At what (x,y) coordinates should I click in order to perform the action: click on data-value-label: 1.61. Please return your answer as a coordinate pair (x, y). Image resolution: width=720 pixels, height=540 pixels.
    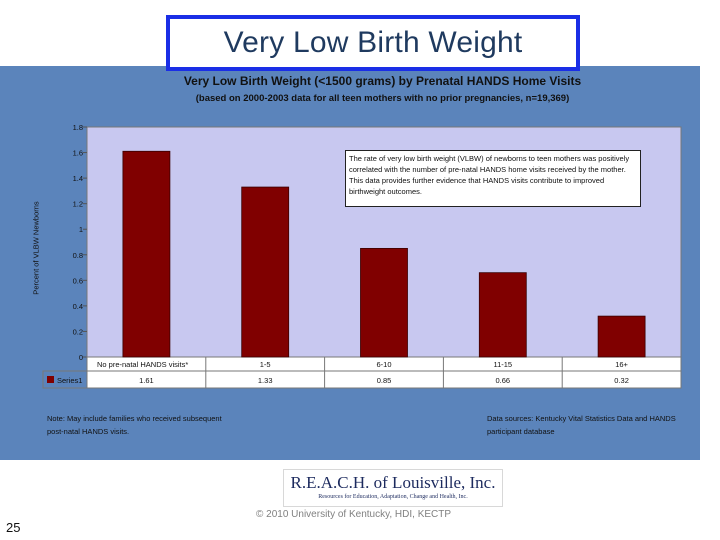
    Looking at the image, I should click on (146, 380).